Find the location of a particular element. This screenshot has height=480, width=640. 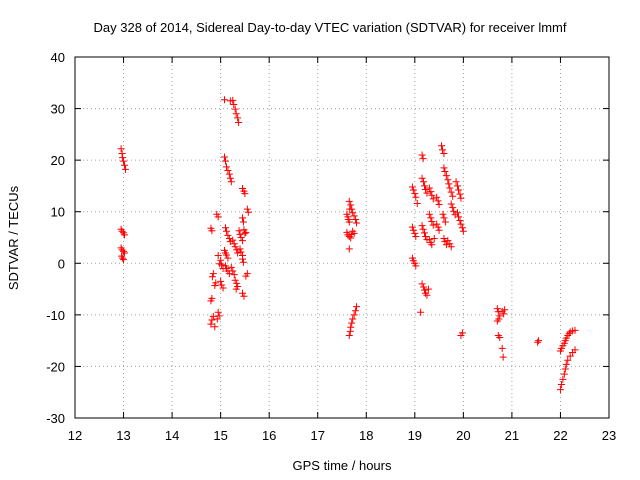

y-tick-label: -30 is located at coordinates (55, 418).